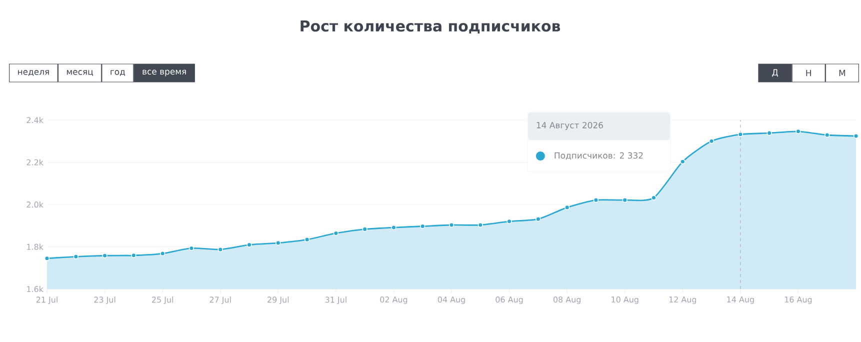 The height and width of the screenshot is (342, 861). I want to click on chart-title: Рост количества подписчиков, so click(430, 27).